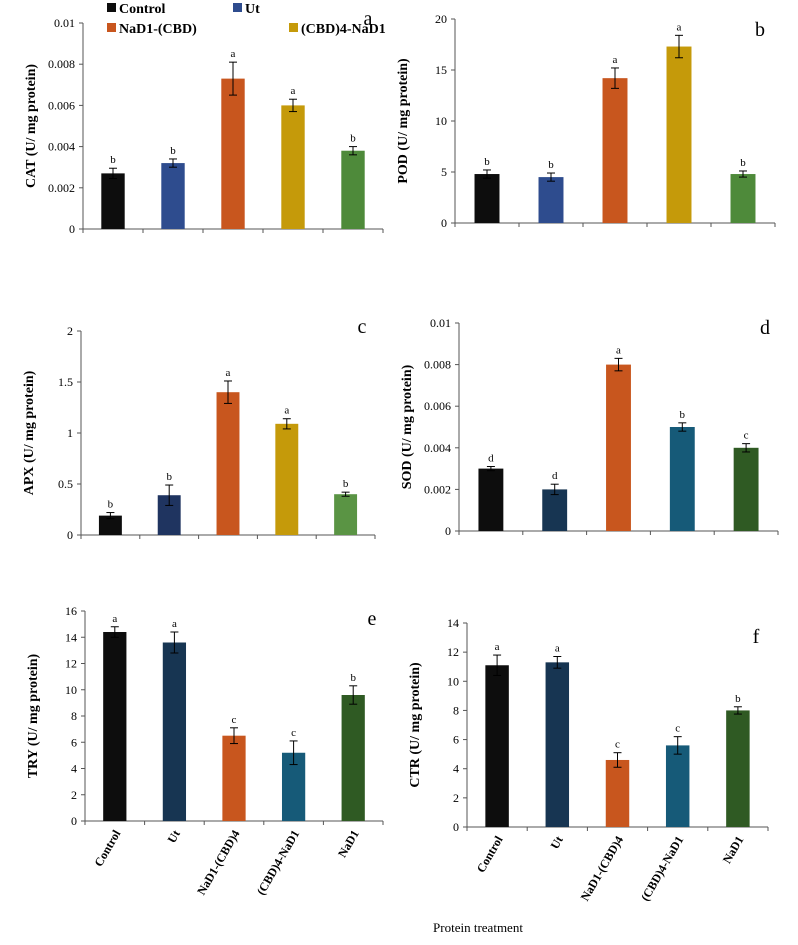 Image resolution: width=798 pixels, height=945 pixels. What do you see at coordinates (444, 172) in the screenshot?
I see `y-tick-label: 5` at bounding box center [444, 172].